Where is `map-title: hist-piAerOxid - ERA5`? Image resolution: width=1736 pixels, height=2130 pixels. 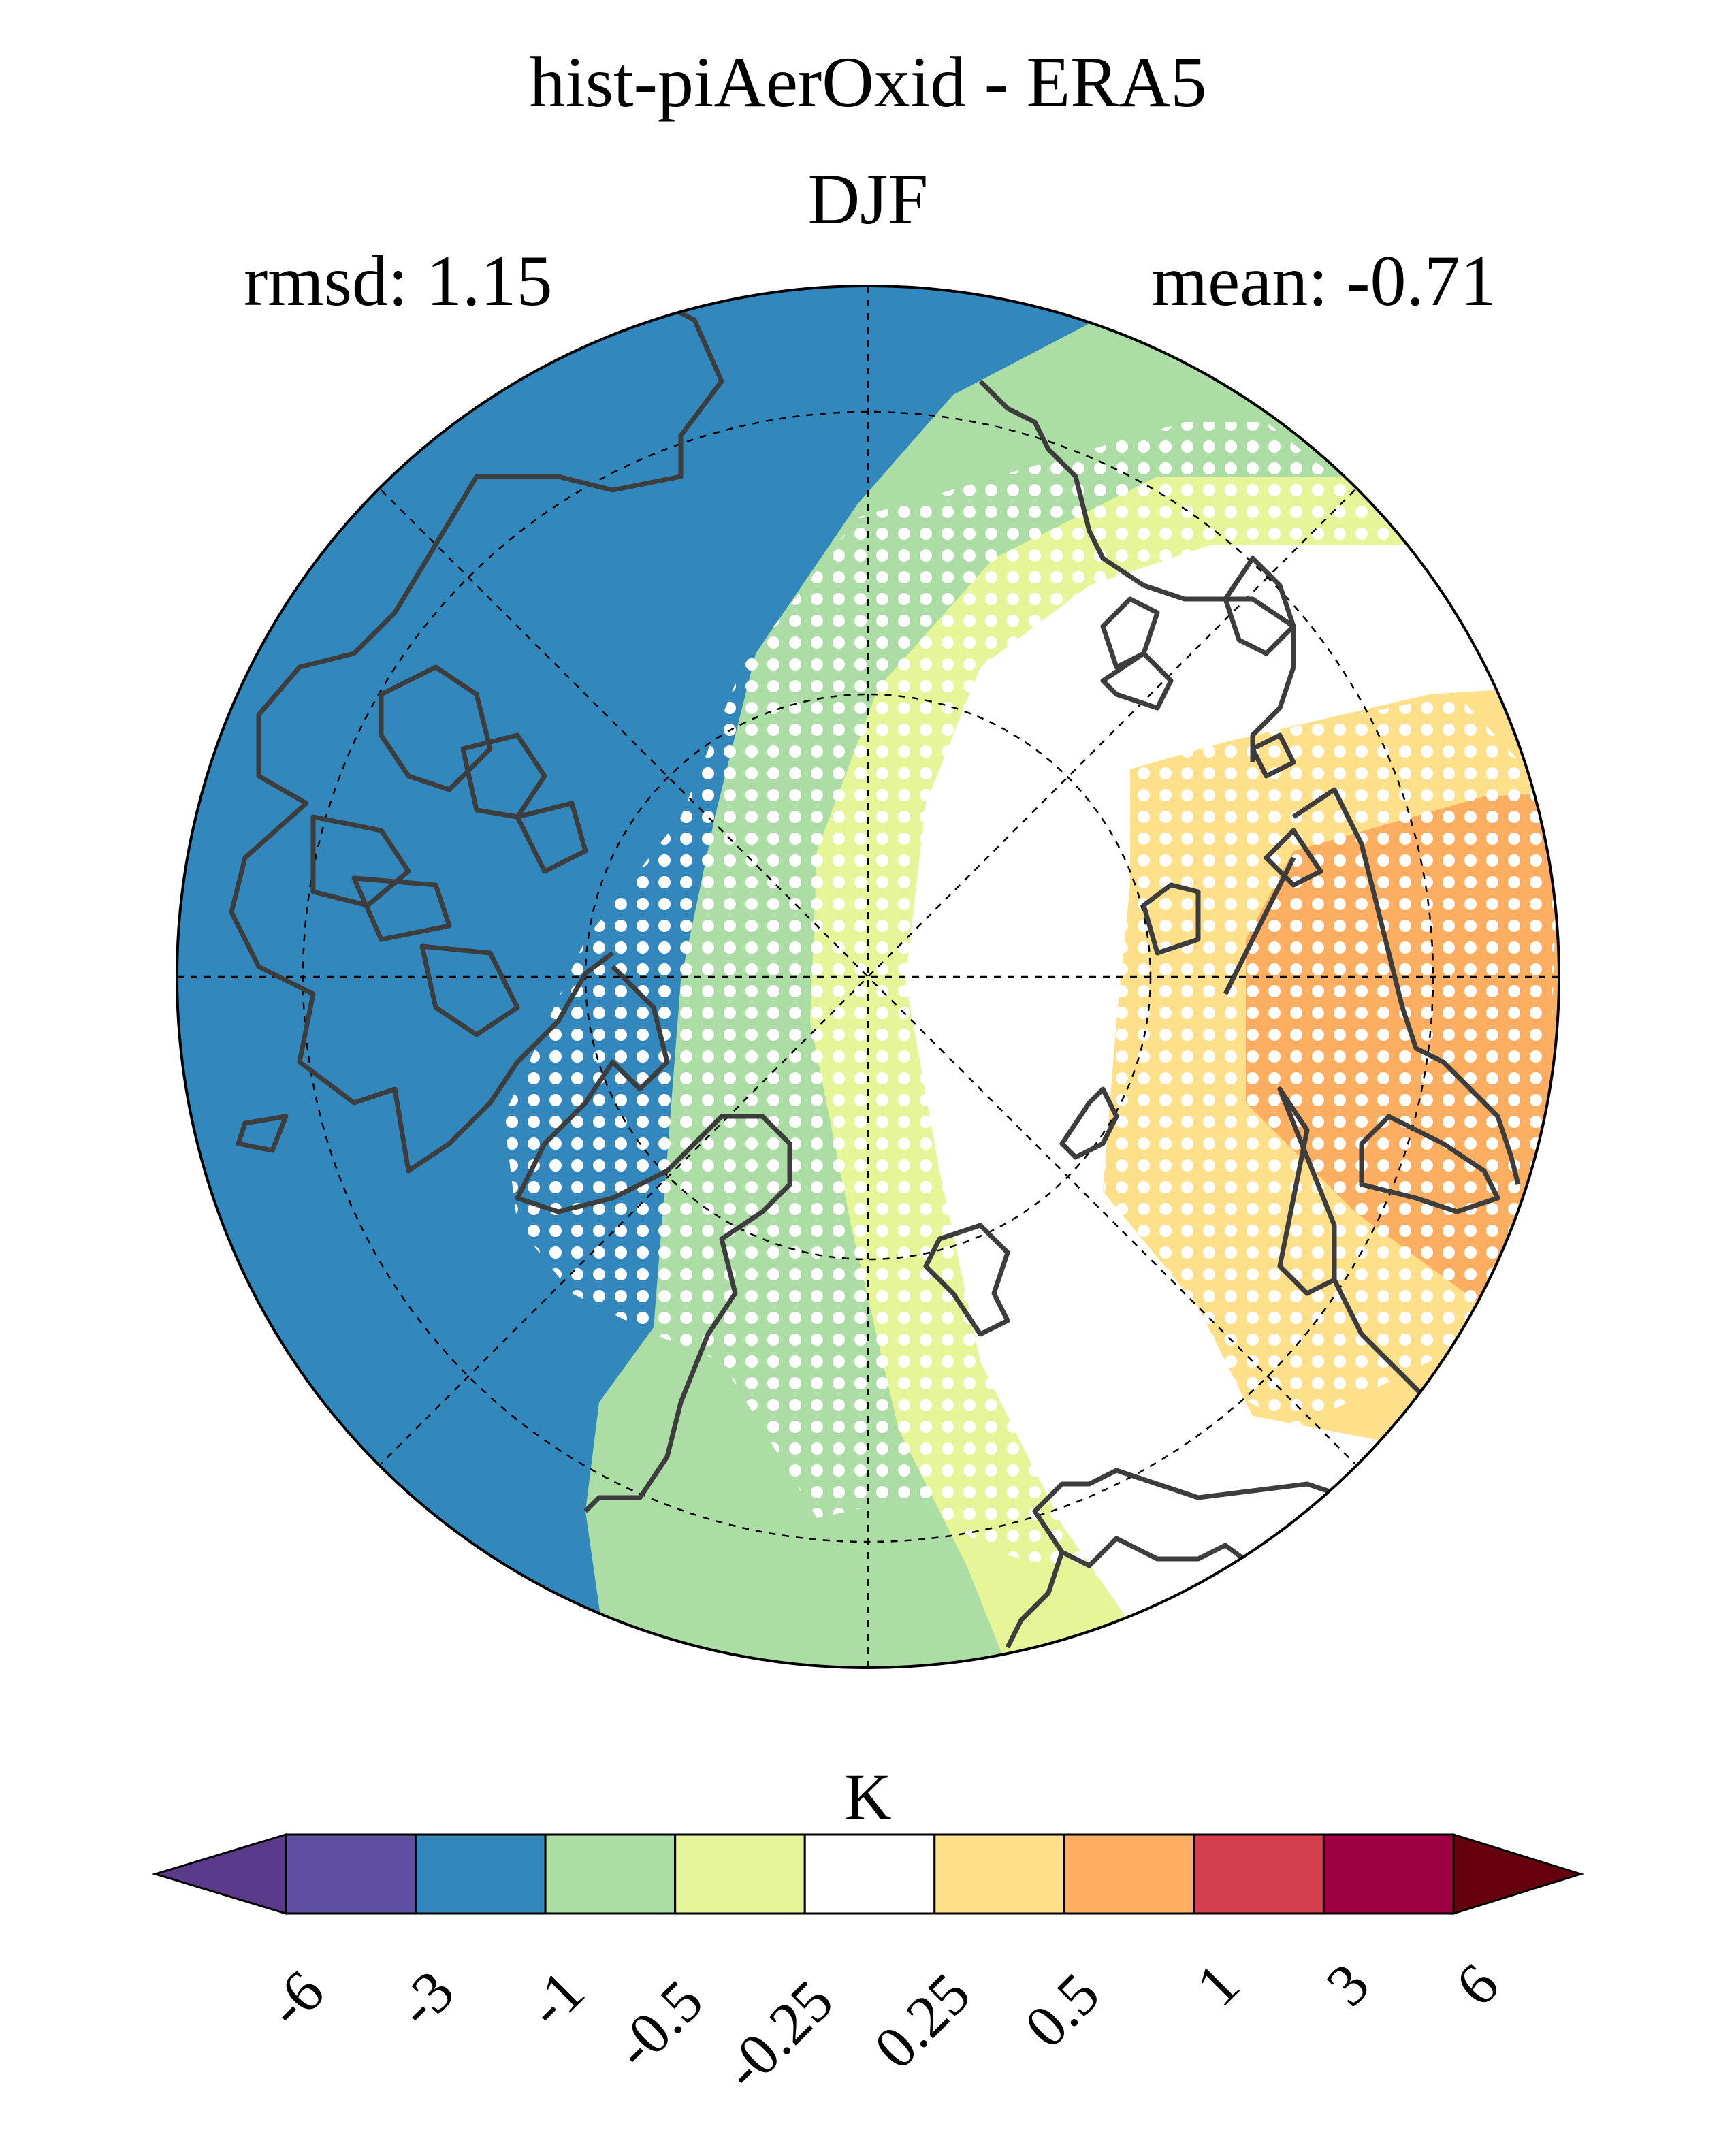 map-title: hist-piAerOxid - ERA5 is located at coordinates (868, 82).